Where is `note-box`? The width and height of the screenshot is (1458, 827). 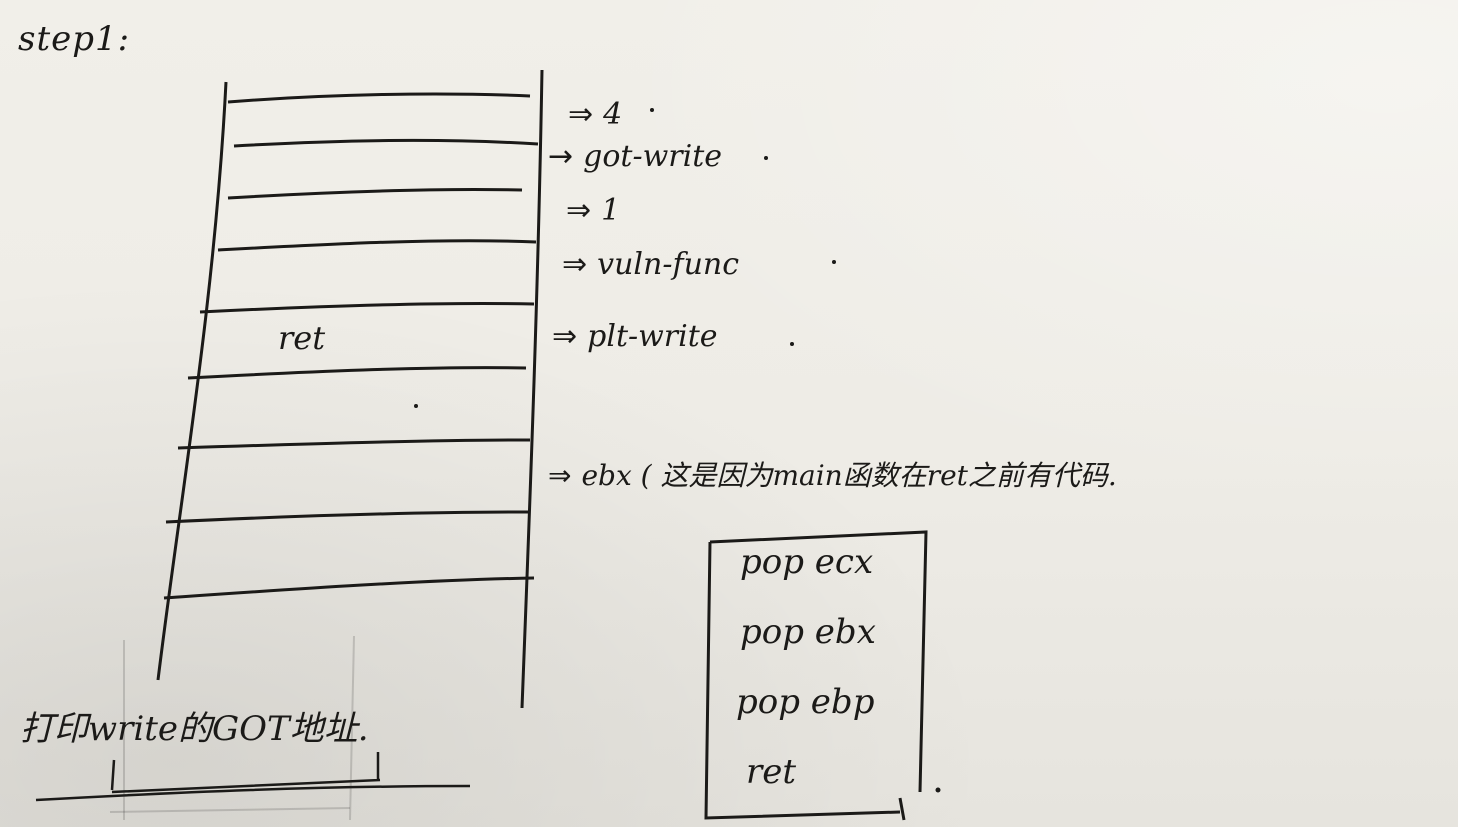 note-box is located at coordinates (245, 773).